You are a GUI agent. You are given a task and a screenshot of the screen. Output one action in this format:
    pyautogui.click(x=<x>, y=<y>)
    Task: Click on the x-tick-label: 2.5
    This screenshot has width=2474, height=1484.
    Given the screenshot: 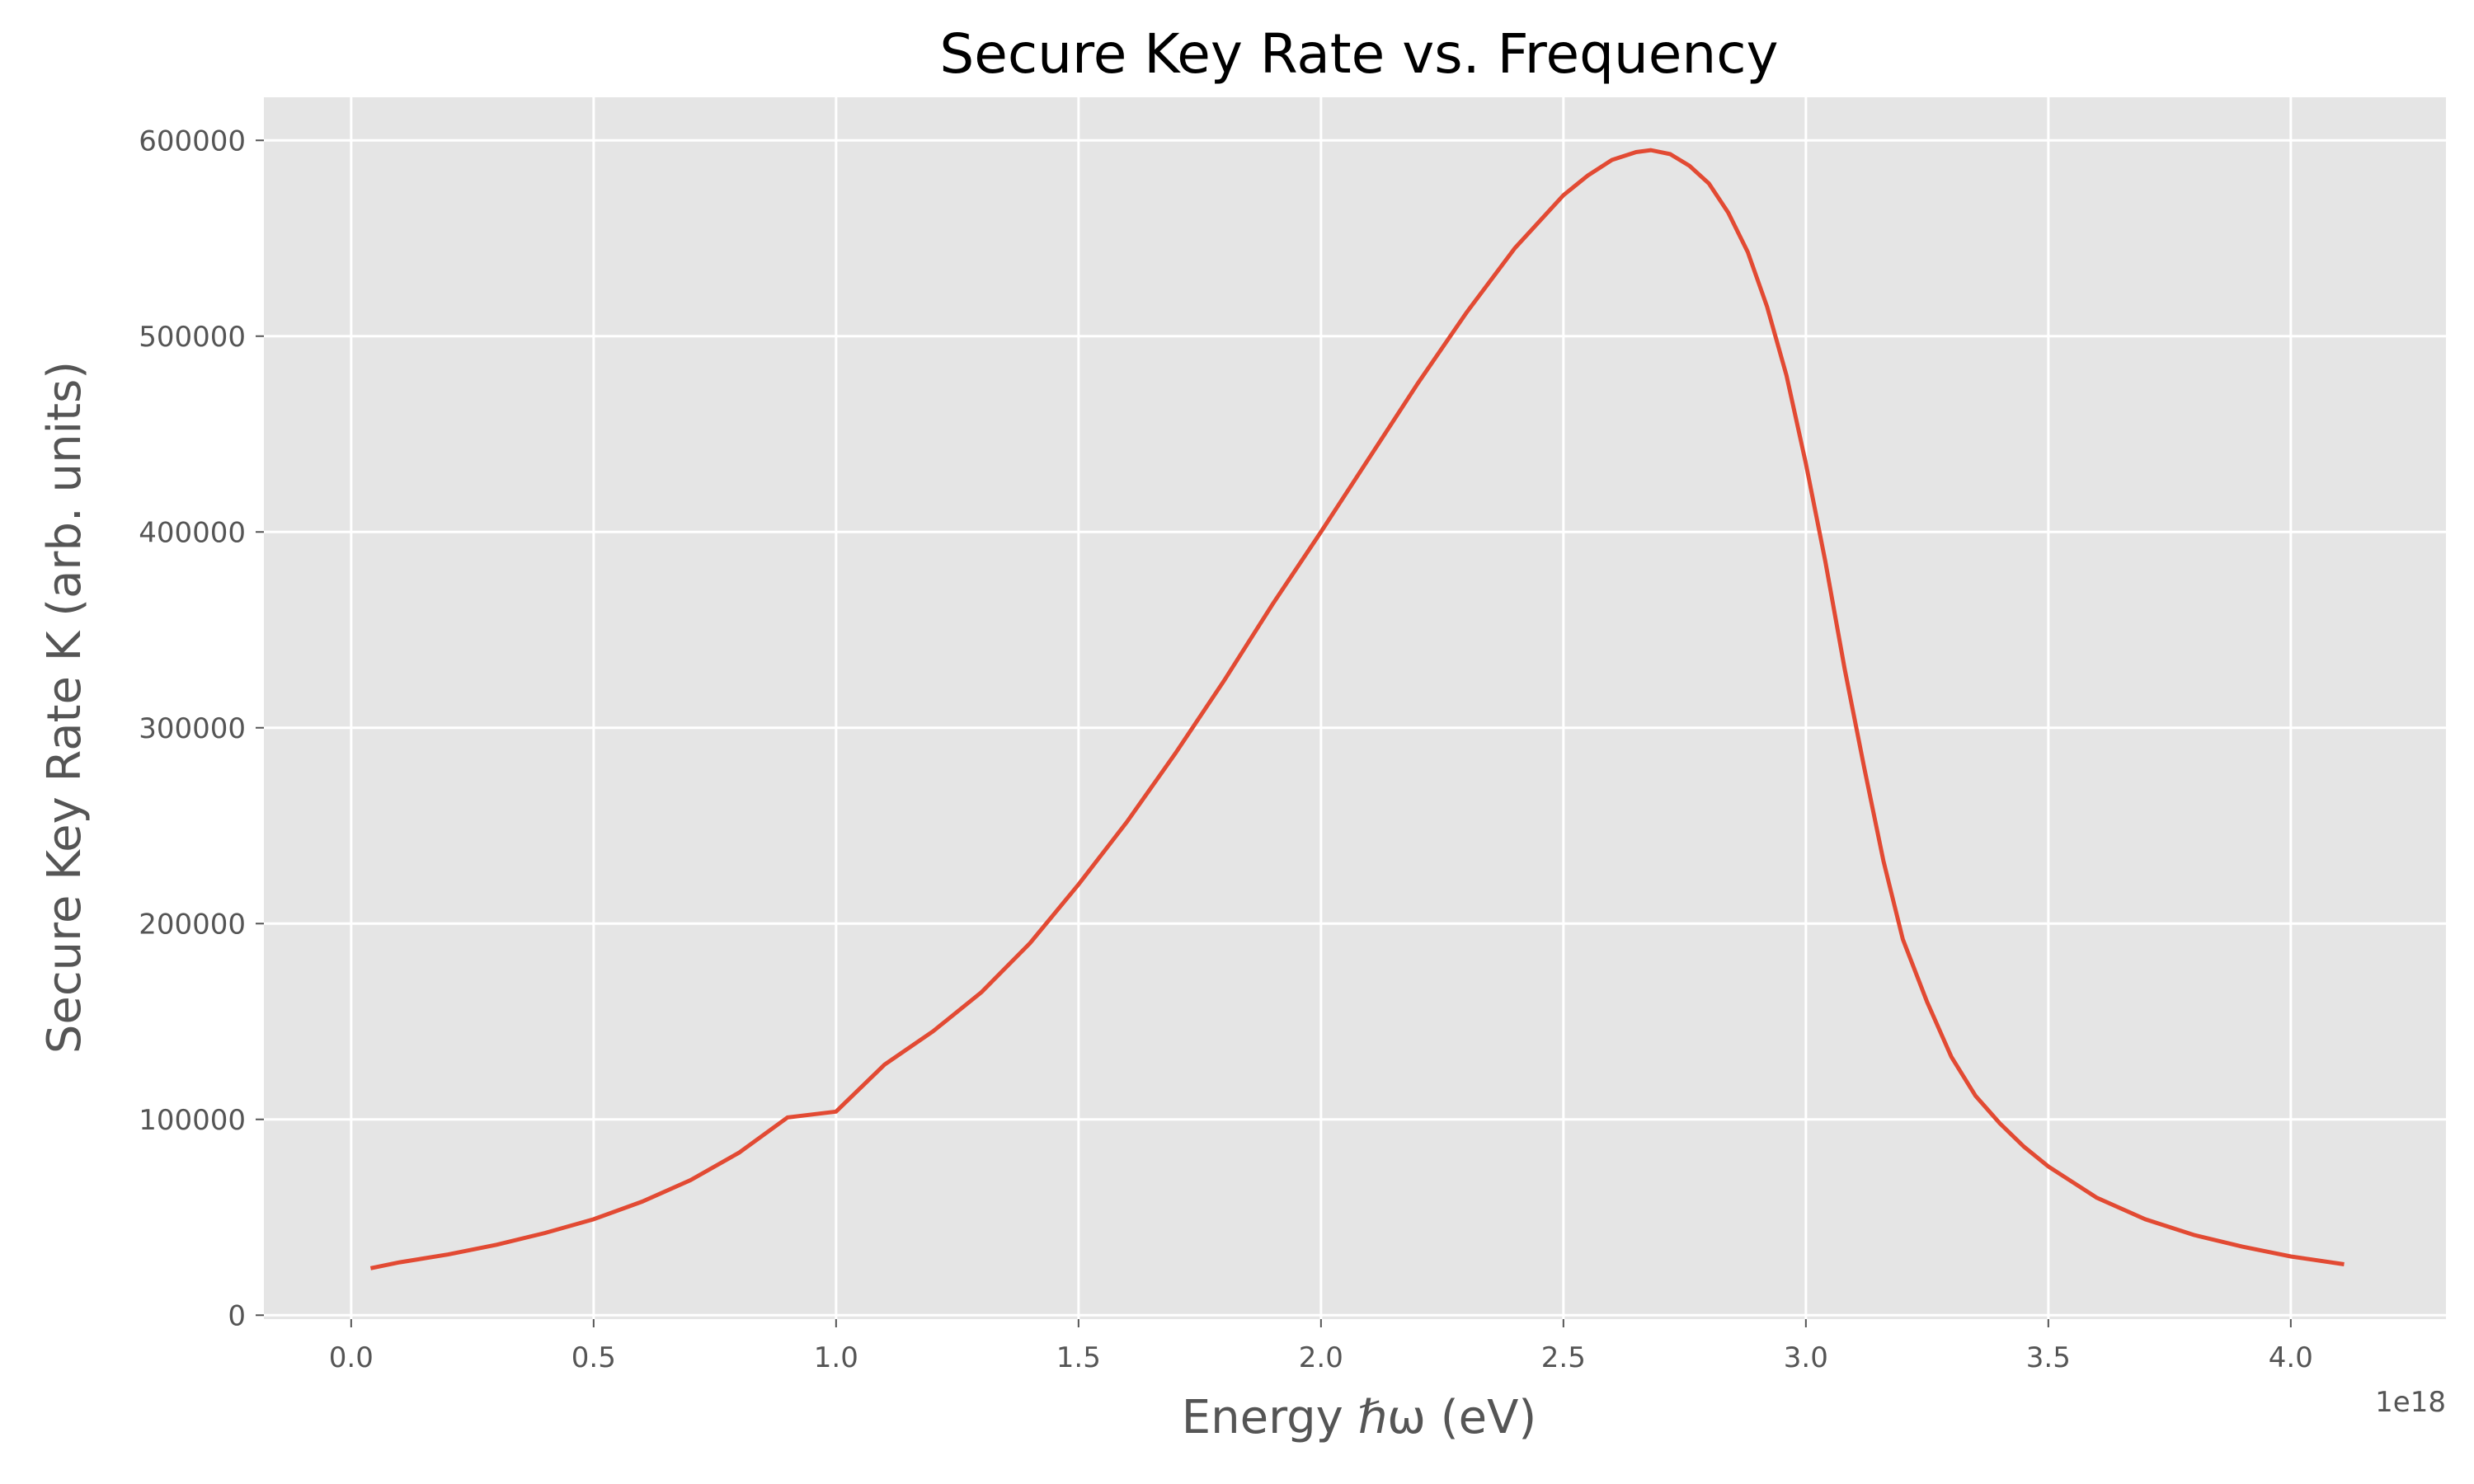 What is the action you would take?
    pyautogui.click(x=1563, y=1357)
    